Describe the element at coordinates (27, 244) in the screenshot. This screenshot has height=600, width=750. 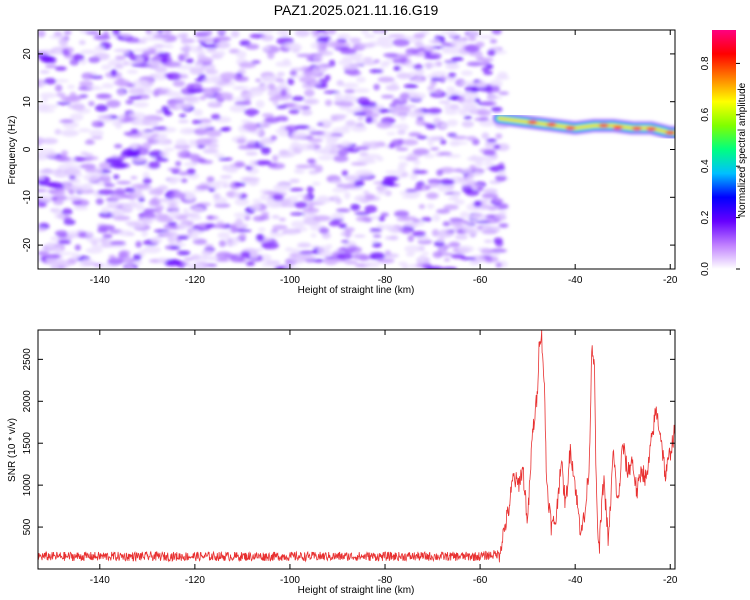
I see `y-tick-label: -20` at that location.